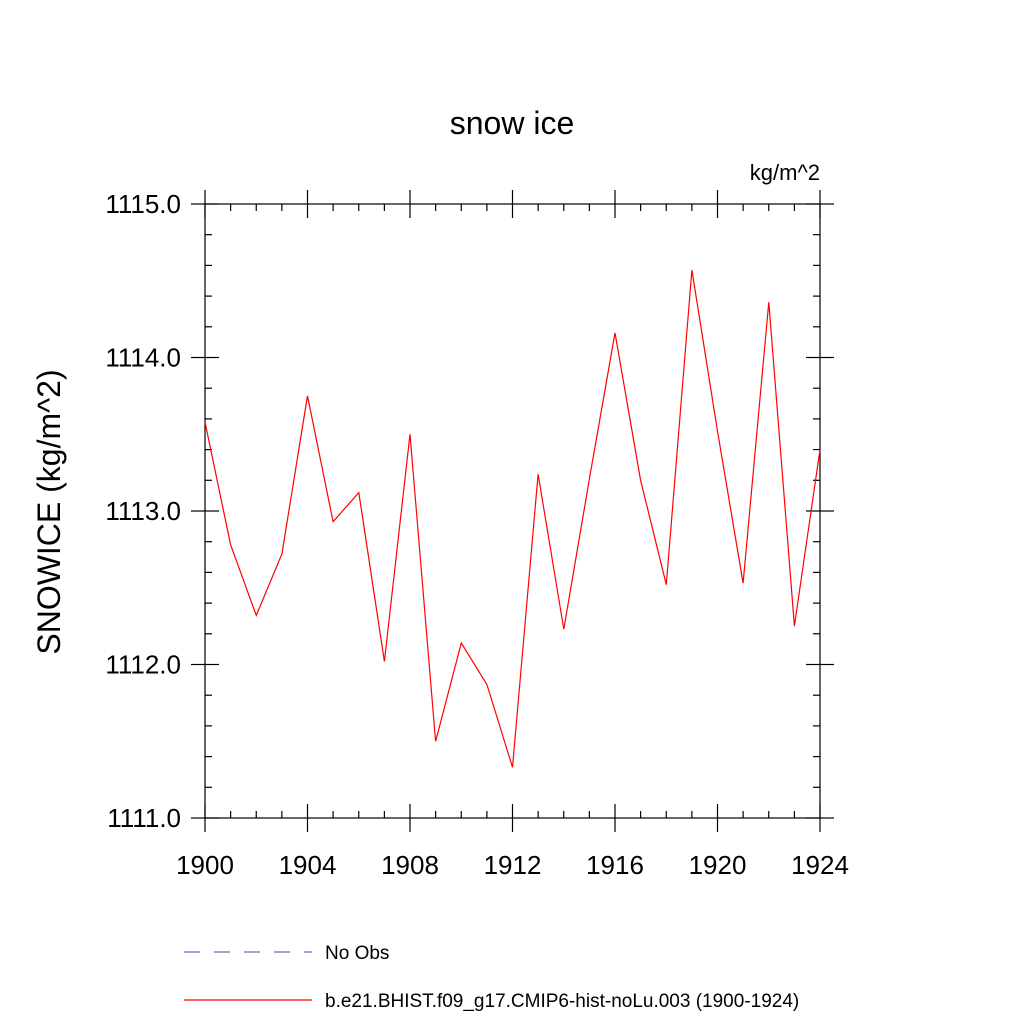  What do you see at coordinates (143, 358) in the screenshot?
I see `y-tick-label: 1114.0` at bounding box center [143, 358].